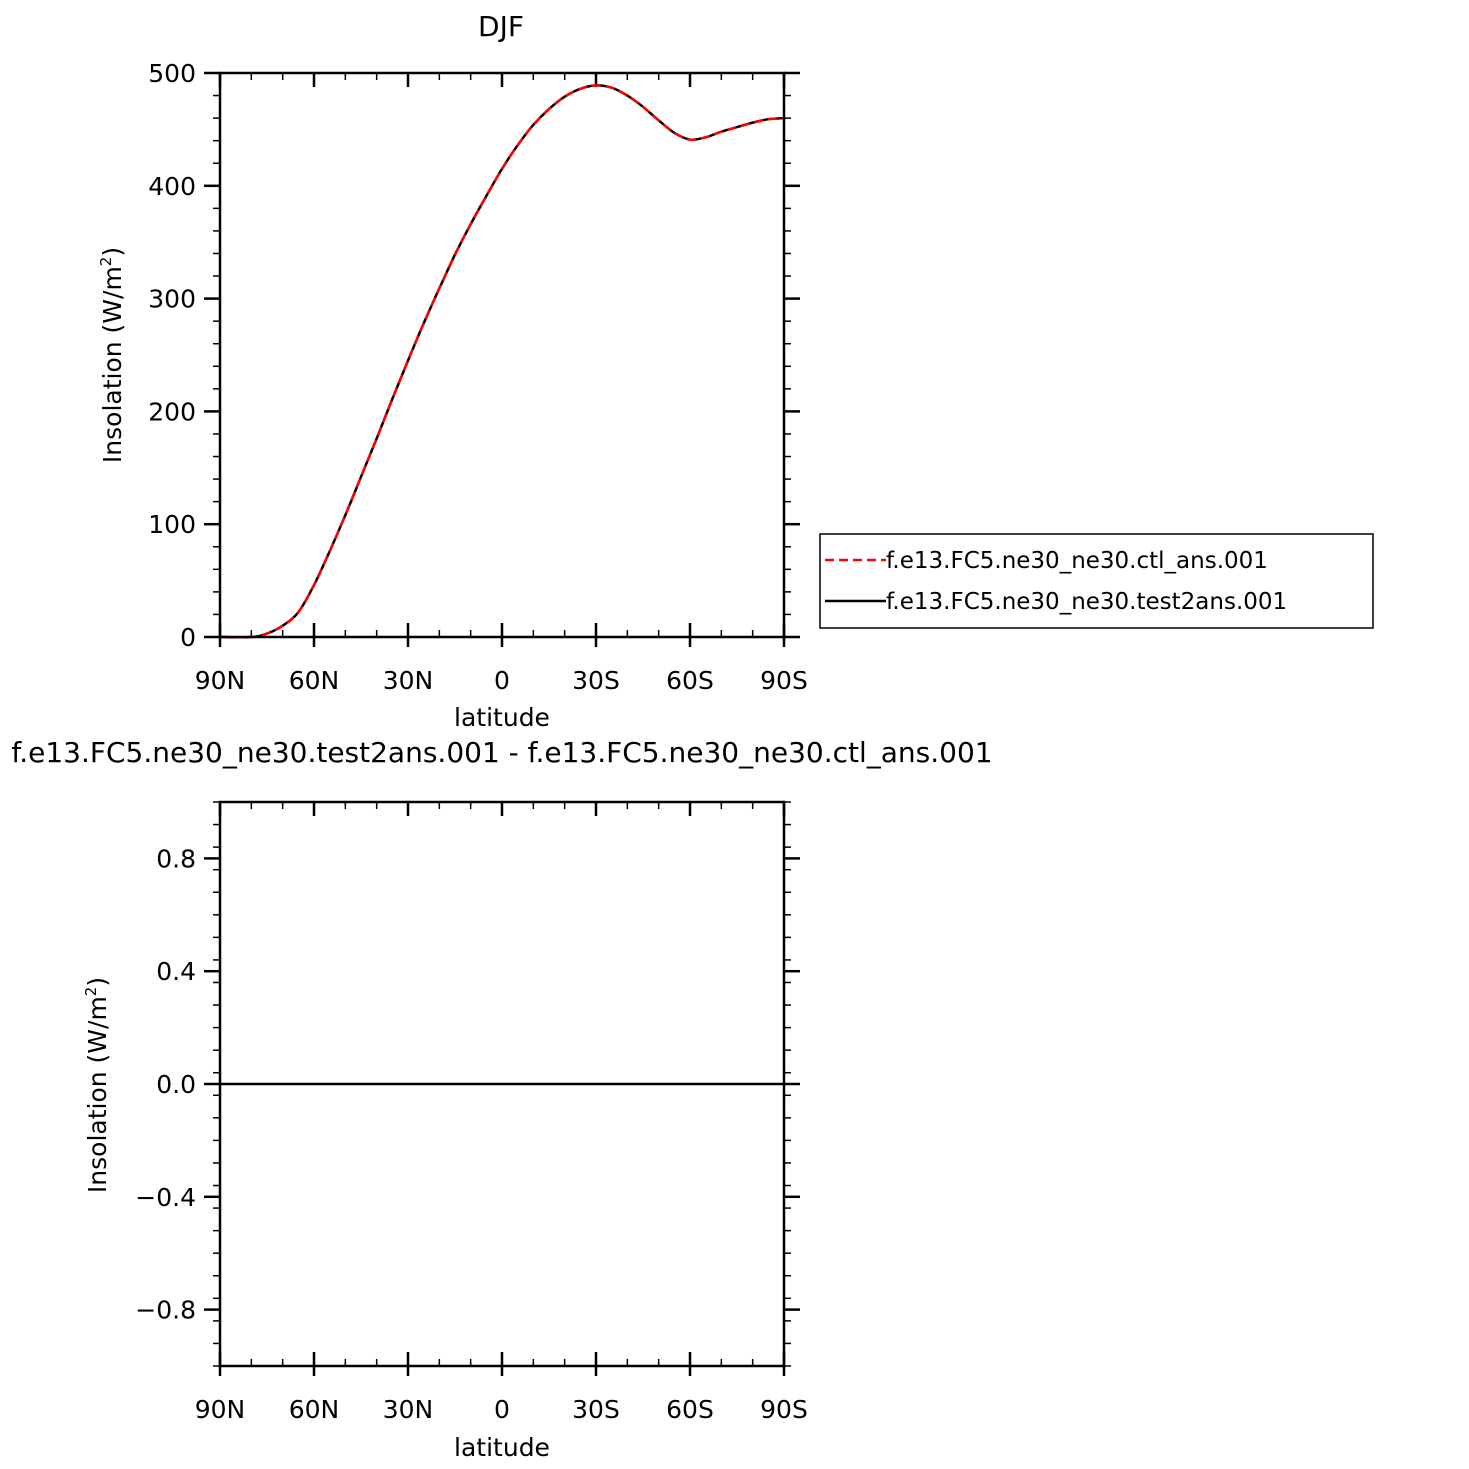  Describe the element at coordinates (408, 680) in the screenshot. I see `top-x-tick-label: 30N` at that location.